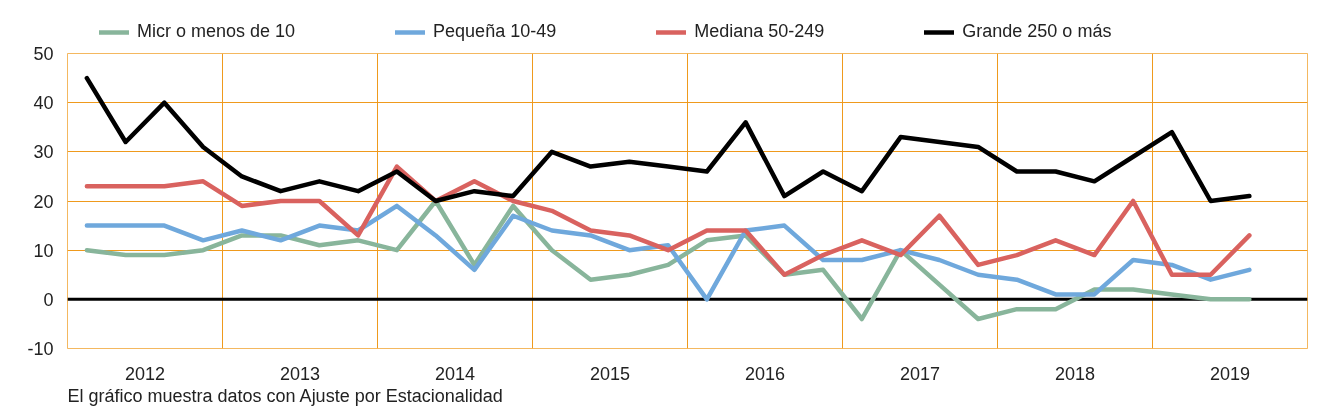 This screenshot has height=410, width=1329. What do you see at coordinates (1230, 373) in the screenshot?
I see `x-tick-label: 2019` at bounding box center [1230, 373].